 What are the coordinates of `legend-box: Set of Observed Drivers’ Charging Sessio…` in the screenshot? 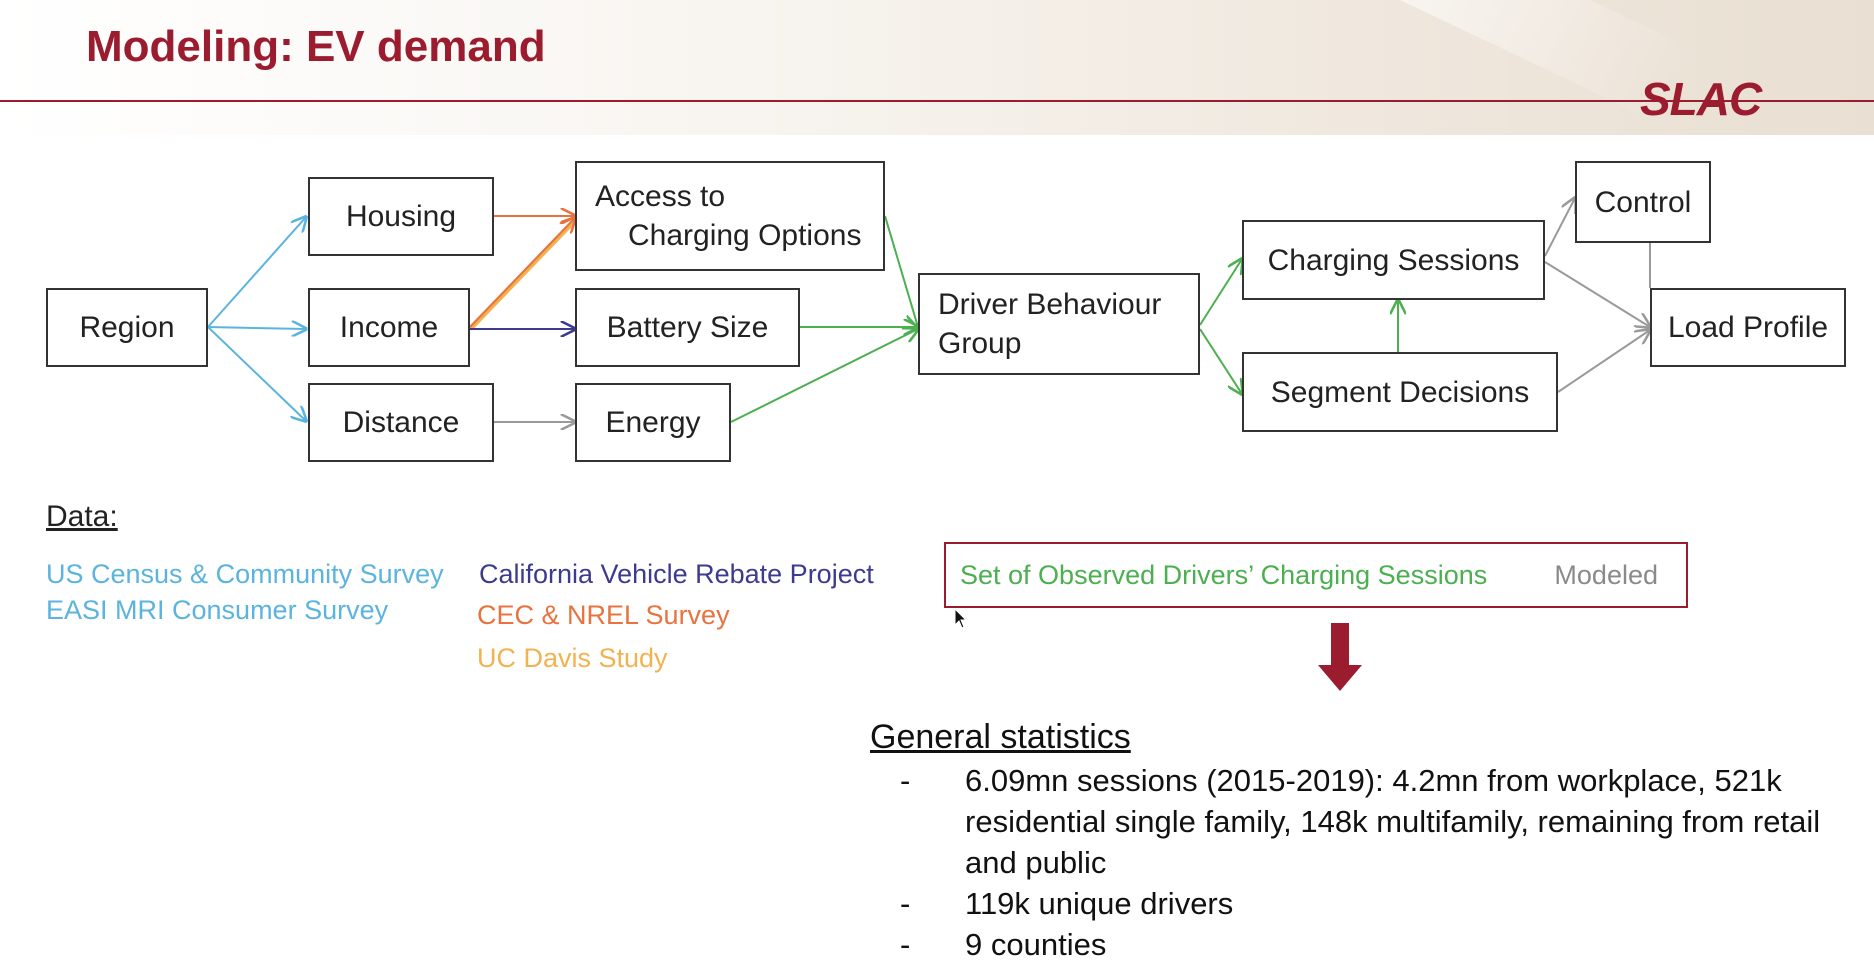 It's located at (1316, 575).